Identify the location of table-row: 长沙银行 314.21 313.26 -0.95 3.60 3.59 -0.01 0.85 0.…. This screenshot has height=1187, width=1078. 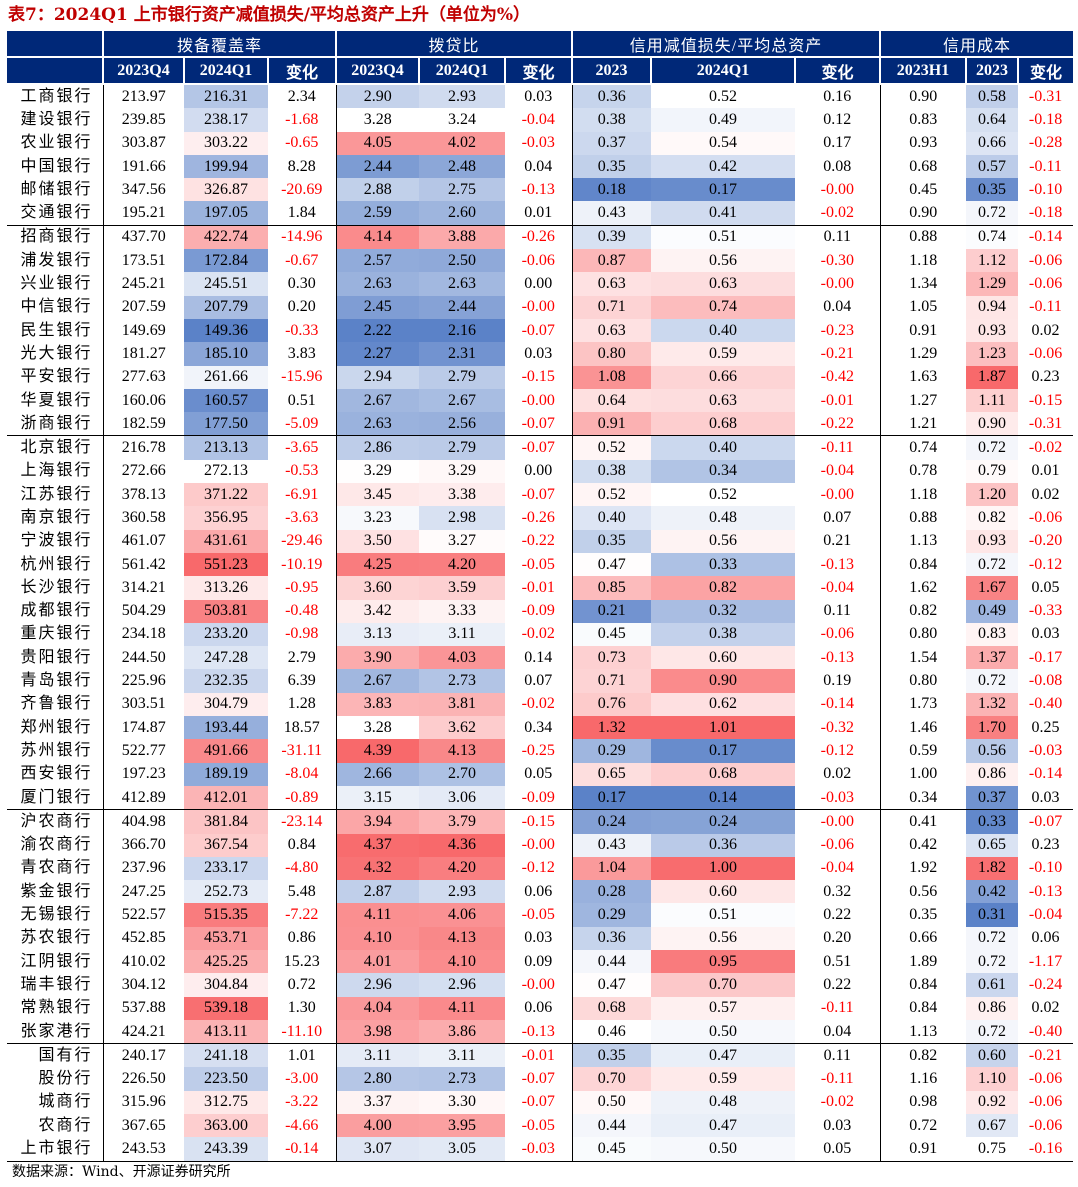
(540, 588).